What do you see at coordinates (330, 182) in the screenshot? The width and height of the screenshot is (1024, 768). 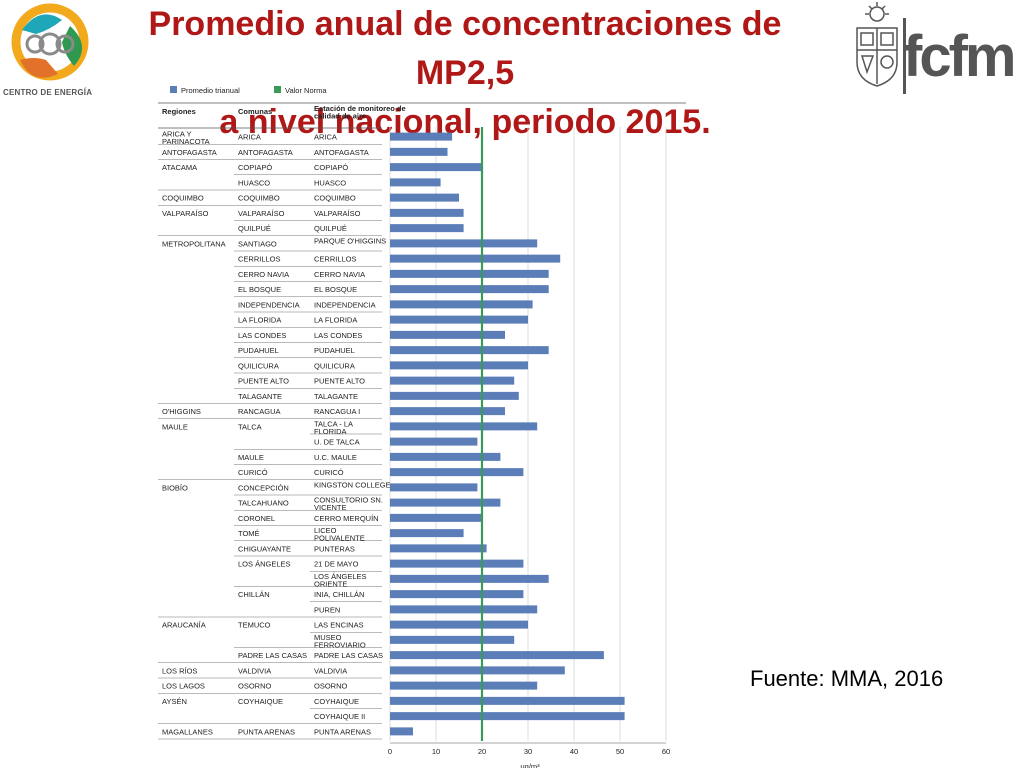 I see `station-label: HUASCO` at bounding box center [330, 182].